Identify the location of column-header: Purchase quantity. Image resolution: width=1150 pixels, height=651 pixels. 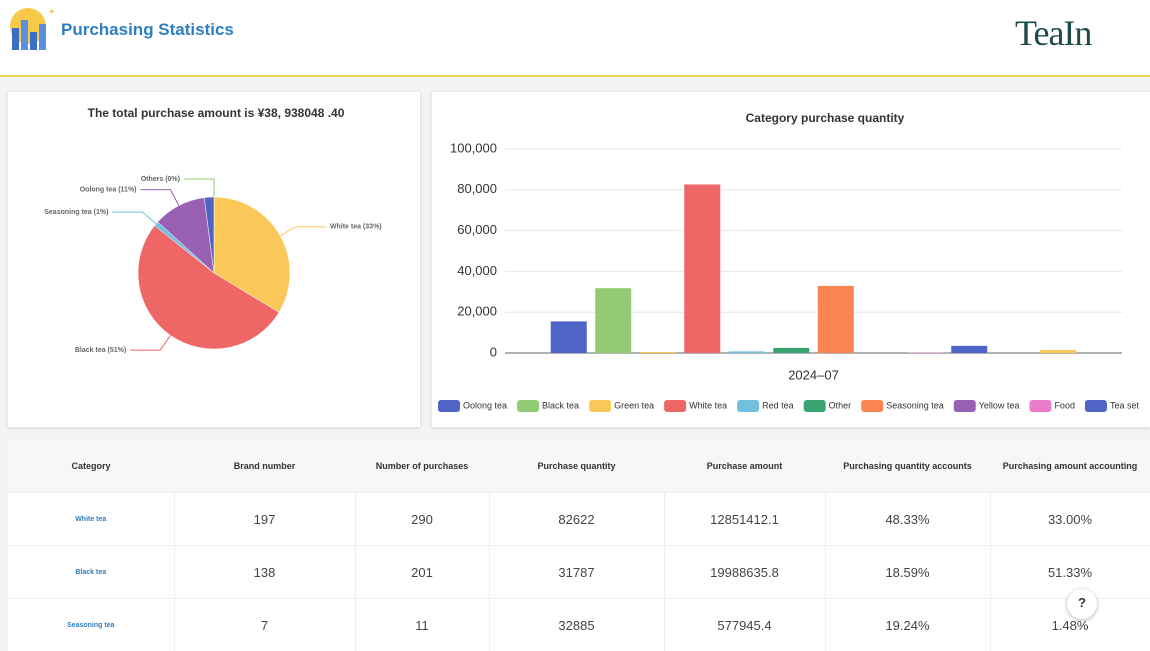
(576, 466).